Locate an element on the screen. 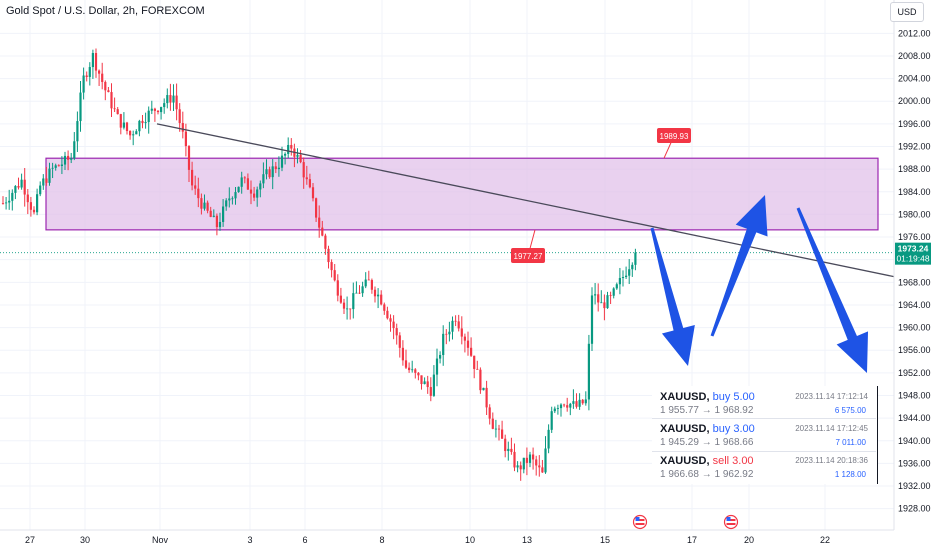 The height and width of the screenshot is (550, 932). economic-events is located at coordinates (685, 522).